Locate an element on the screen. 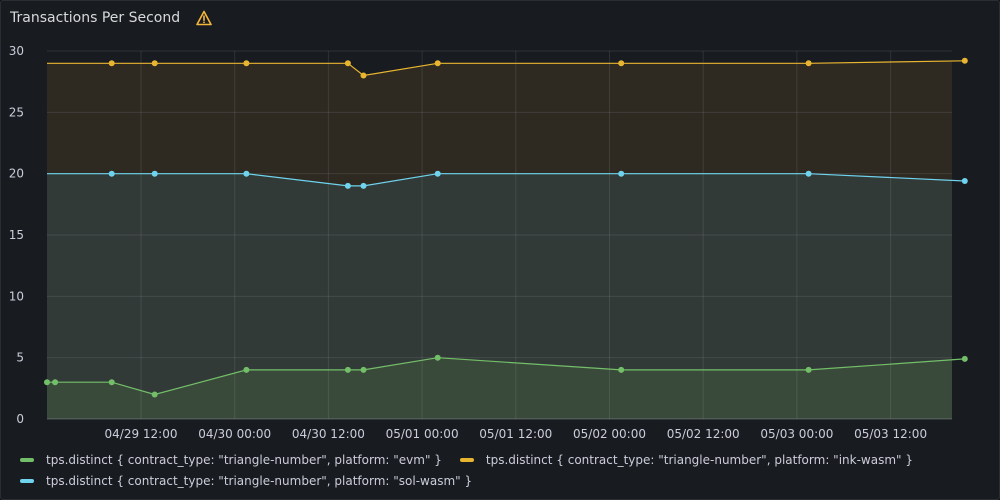 This screenshot has height=500, width=1000. x-tick-label: 04/30 00:00 is located at coordinates (234, 434).